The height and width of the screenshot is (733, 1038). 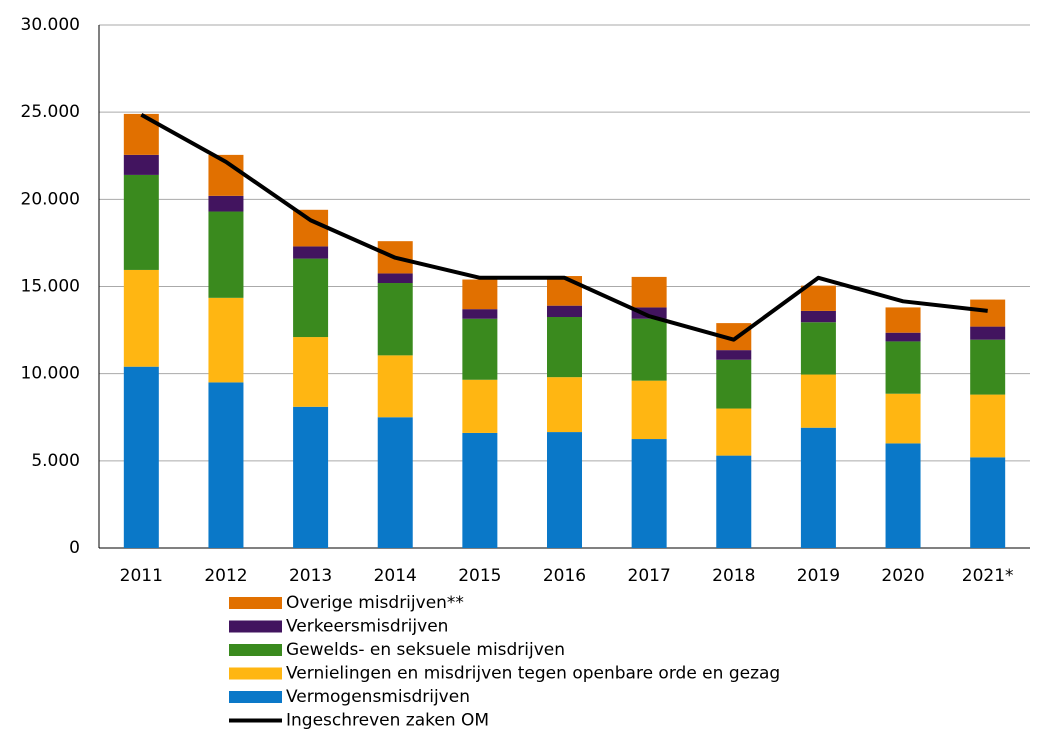 What do you see at coordinates (902, 576) in the screenshot?
I see `x-tick-label: 2020` at bounding box center [902, 576].